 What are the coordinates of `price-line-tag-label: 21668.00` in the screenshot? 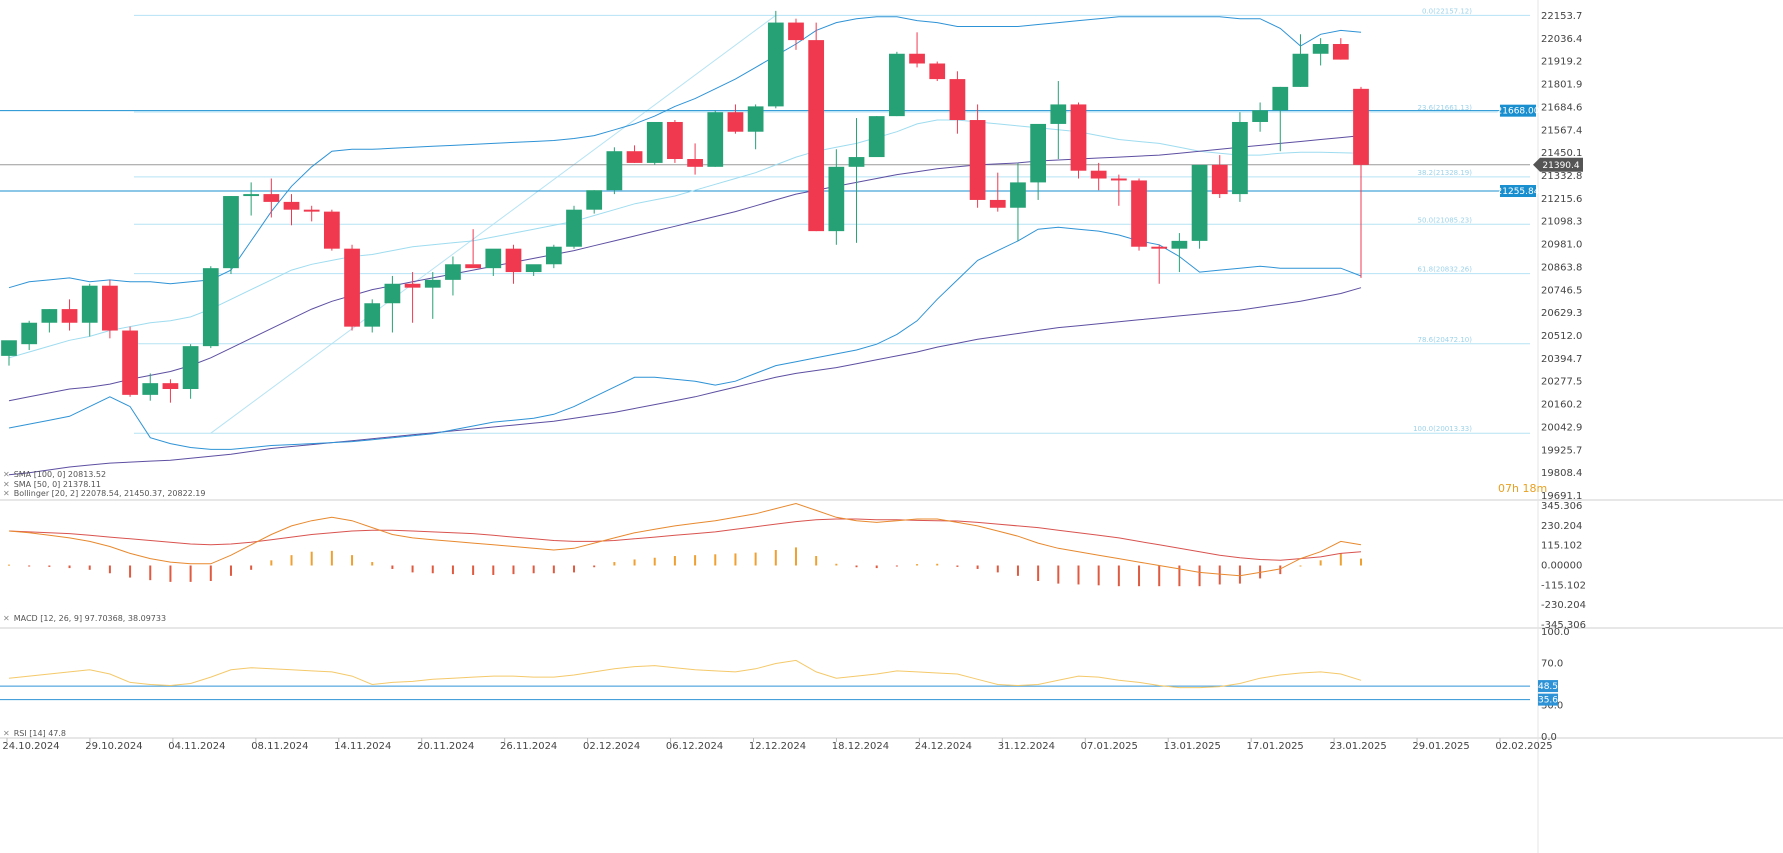 It's located at (1518, 112).